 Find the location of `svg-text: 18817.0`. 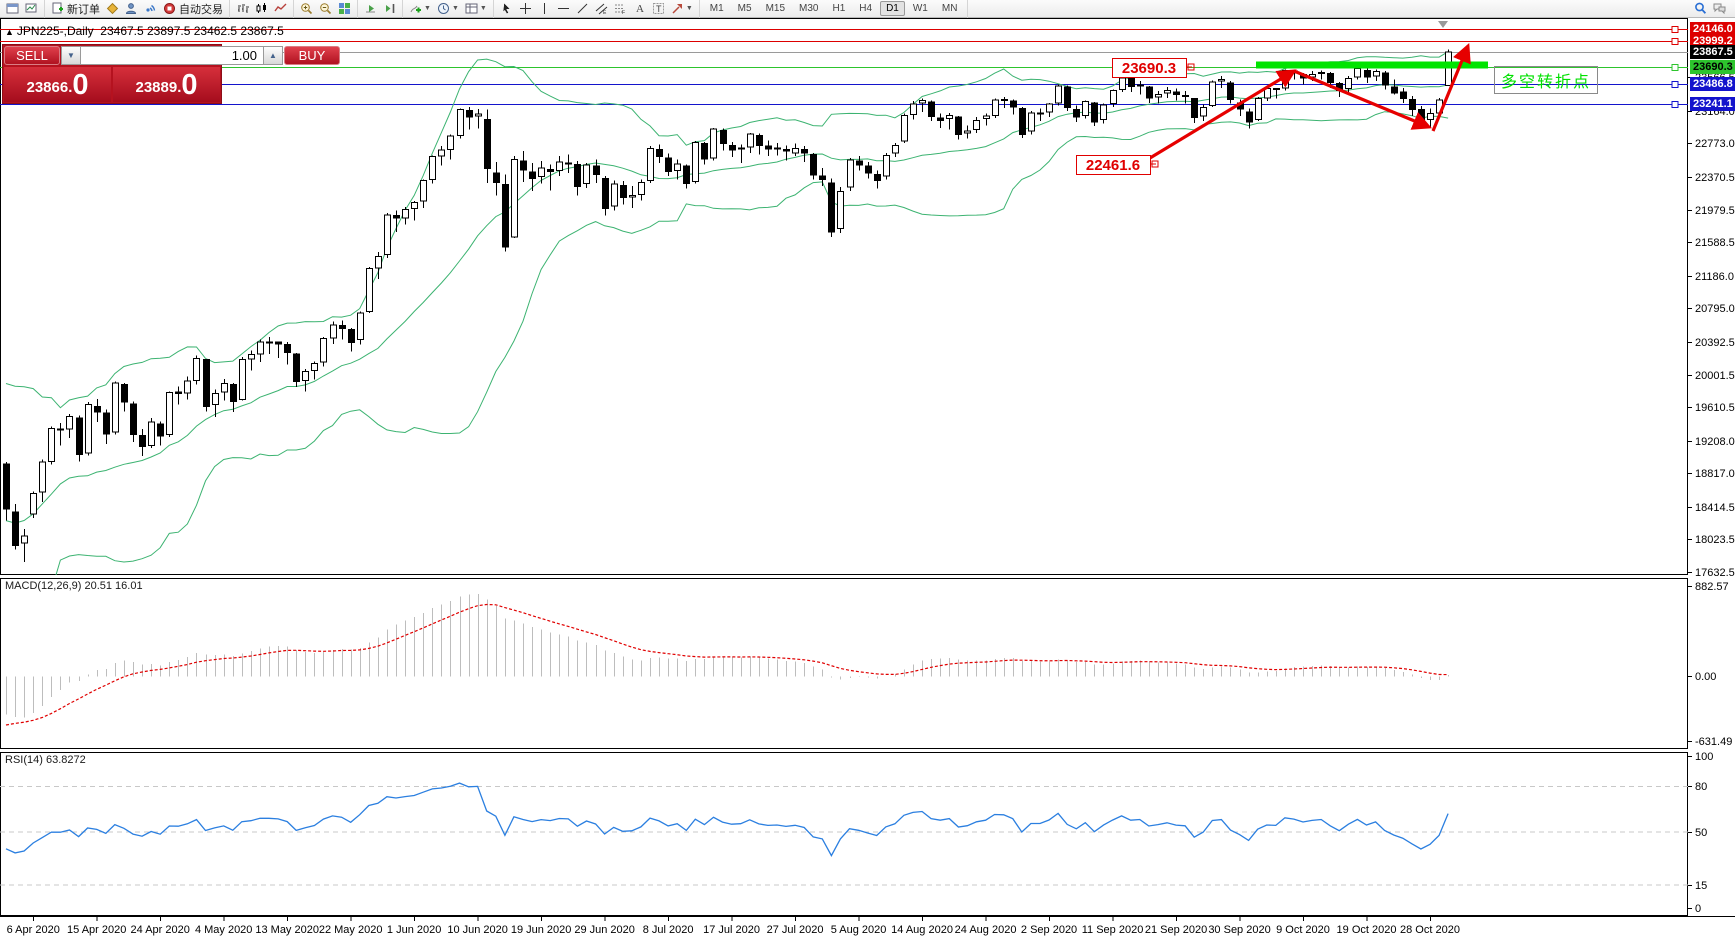

svg-text: 18817.0 is located at coordinates (1715, 474).